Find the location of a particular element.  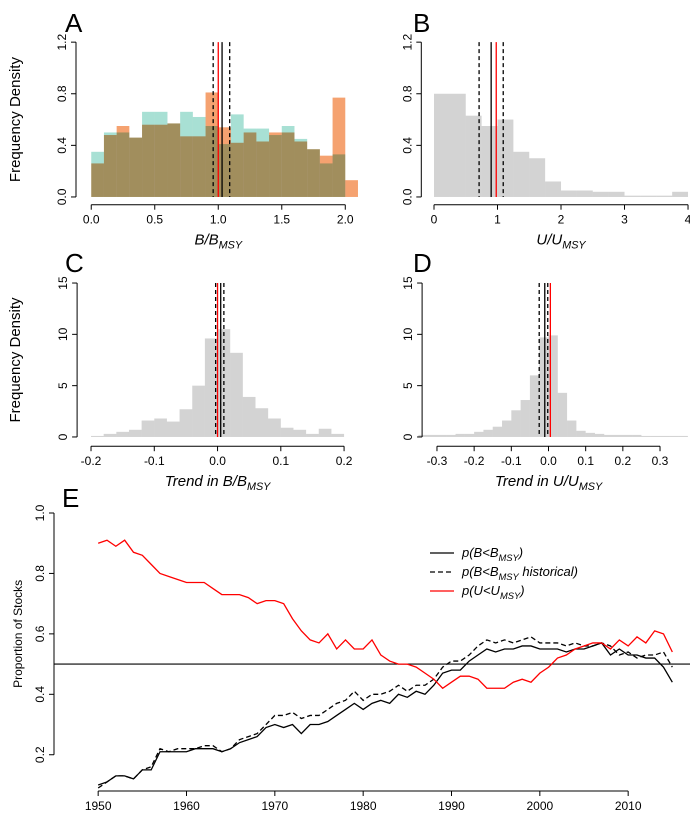

y-tick-label: 0.4 is located at coordinates (40, 694).